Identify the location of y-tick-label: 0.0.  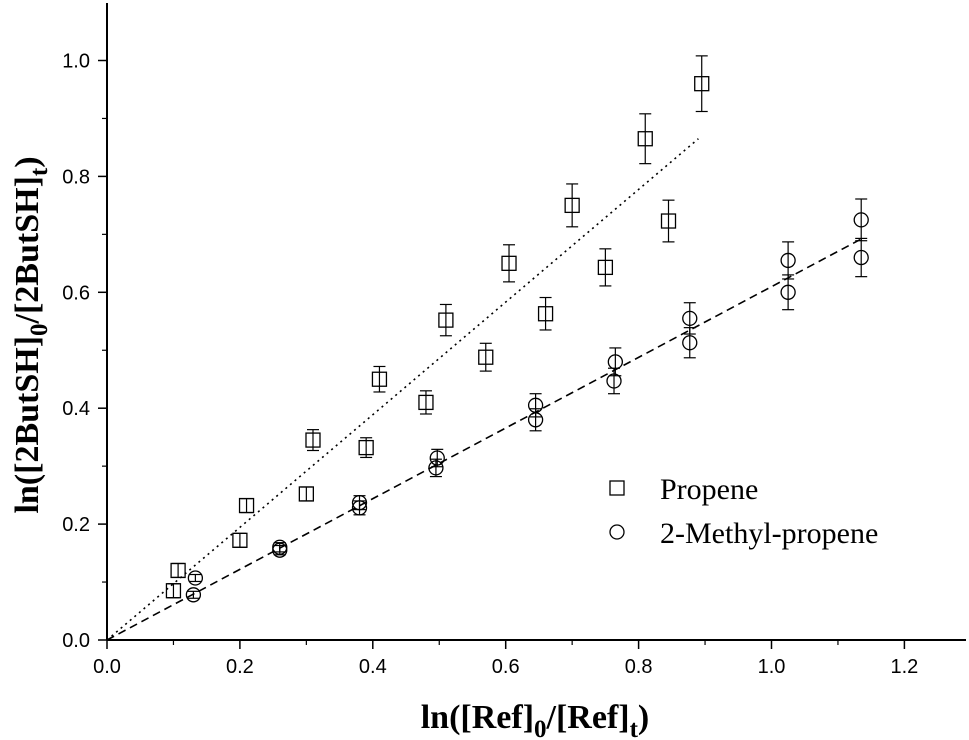
(76, 641).